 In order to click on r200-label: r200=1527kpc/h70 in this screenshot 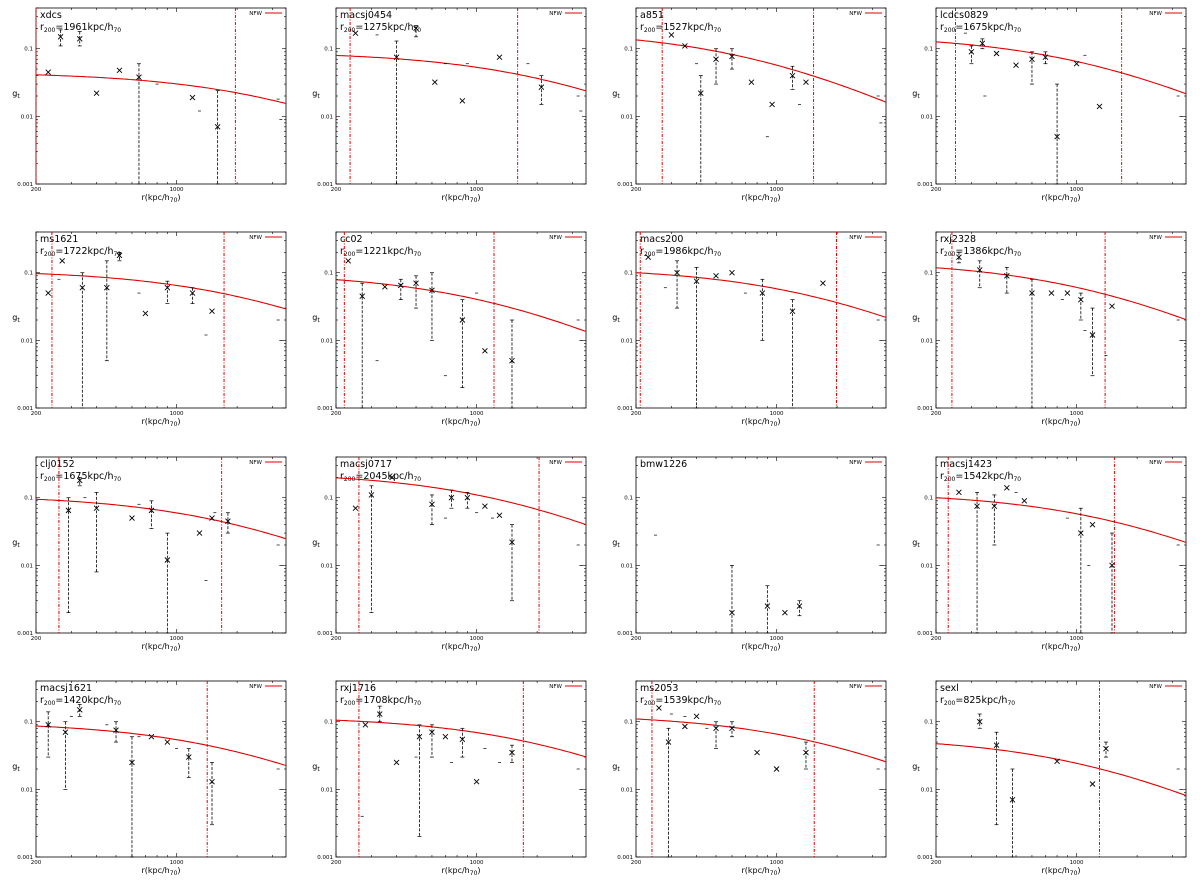, I will do `click(680, 28)`.